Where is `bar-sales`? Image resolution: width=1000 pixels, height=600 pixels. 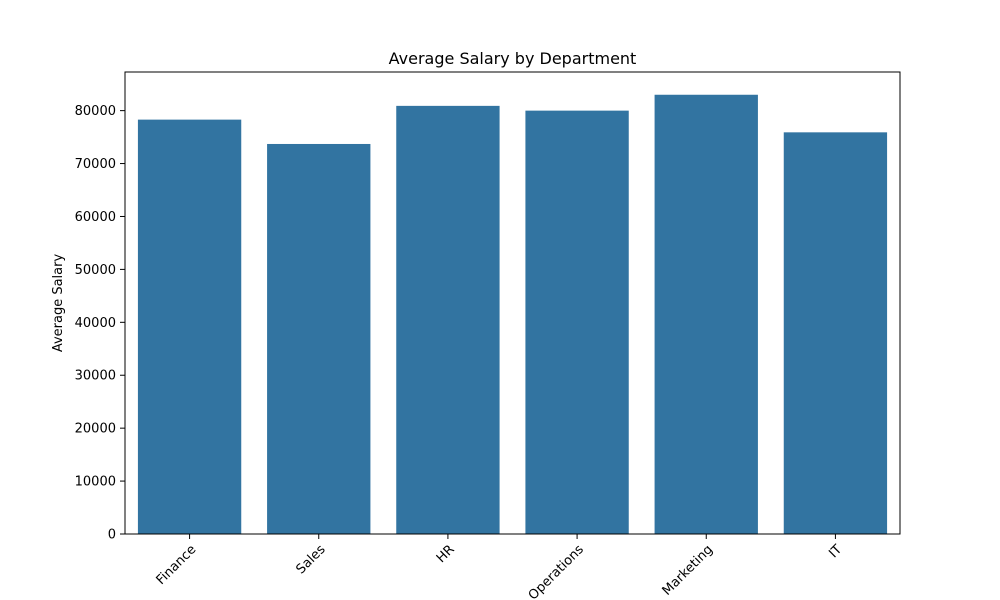 bar-sales is located at coordinates (319, 338).